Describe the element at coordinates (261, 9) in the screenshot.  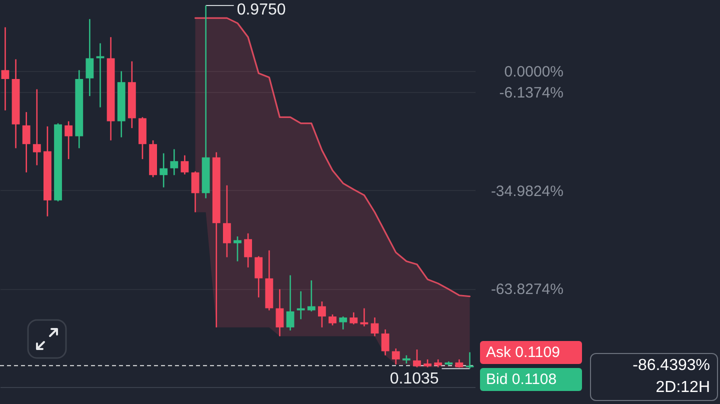
I see `annotation: 0.9750` at that location.